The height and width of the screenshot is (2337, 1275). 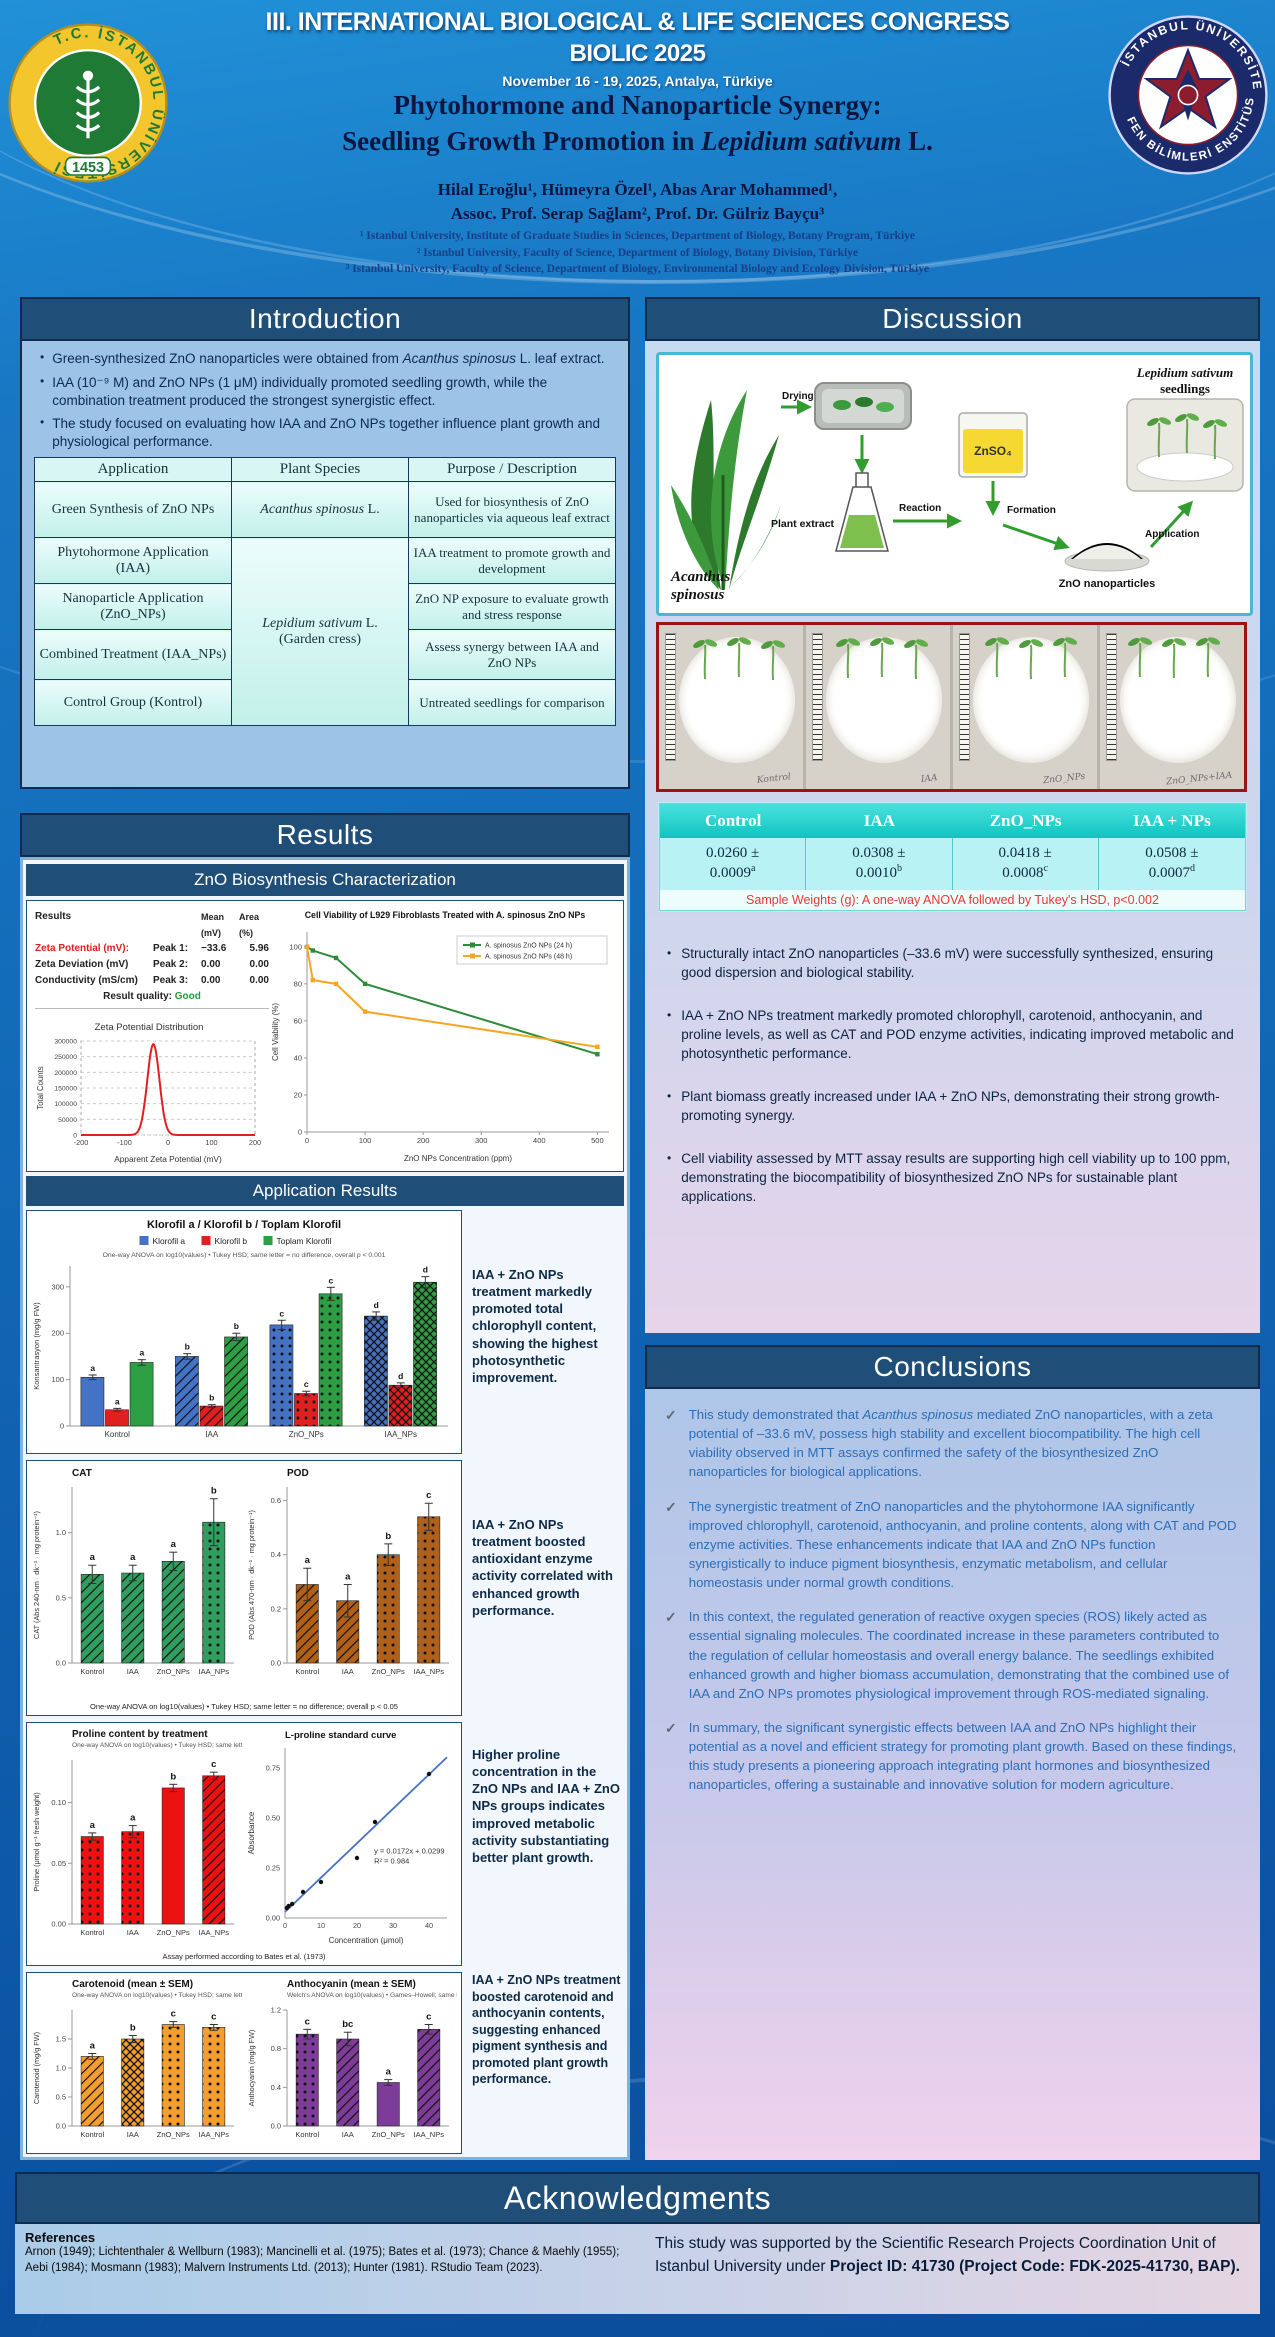 I want to click on zno-label: ZnO nanoparticles, so click(x=1107, y=584).